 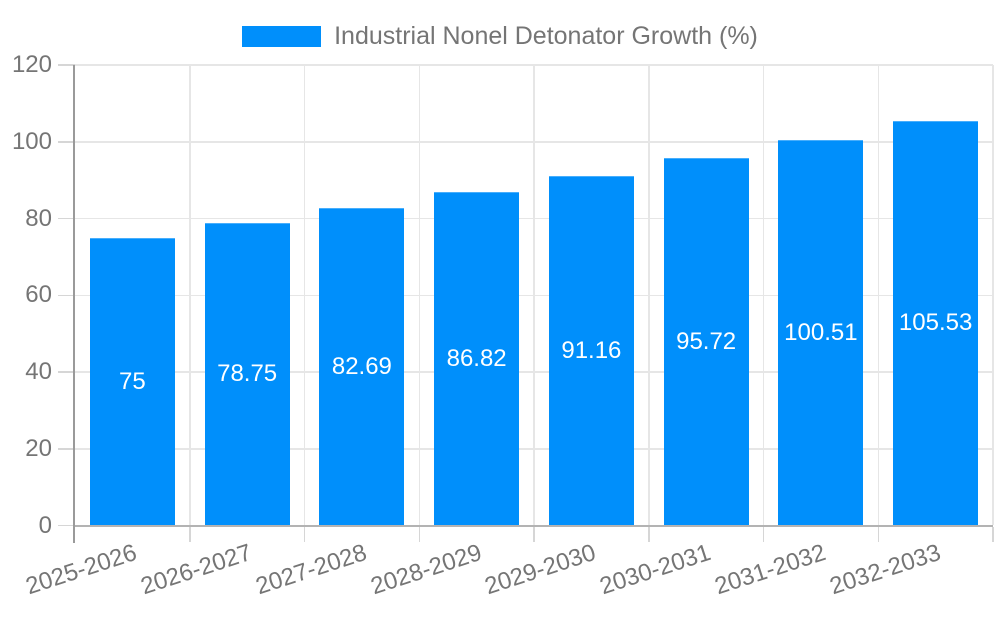 What do you see at coordinates (546, 36) in the screenshot?
I see `legend-label: Industrial Nonel Detonator Growth (%)` at bounding box center [546, 36].